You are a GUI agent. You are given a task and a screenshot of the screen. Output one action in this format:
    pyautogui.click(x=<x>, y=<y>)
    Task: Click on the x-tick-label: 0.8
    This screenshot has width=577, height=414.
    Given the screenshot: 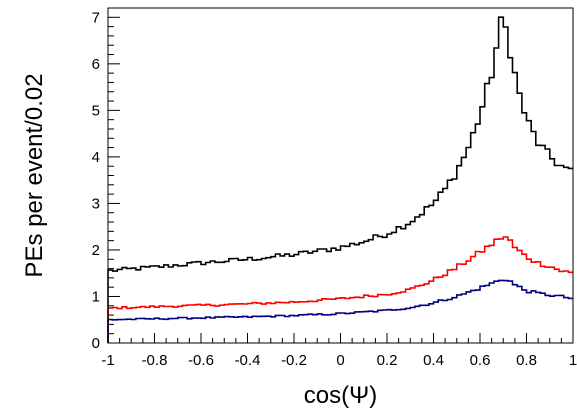 What is the action you would take?
    pyautogui.click(x=526, y=360)
    